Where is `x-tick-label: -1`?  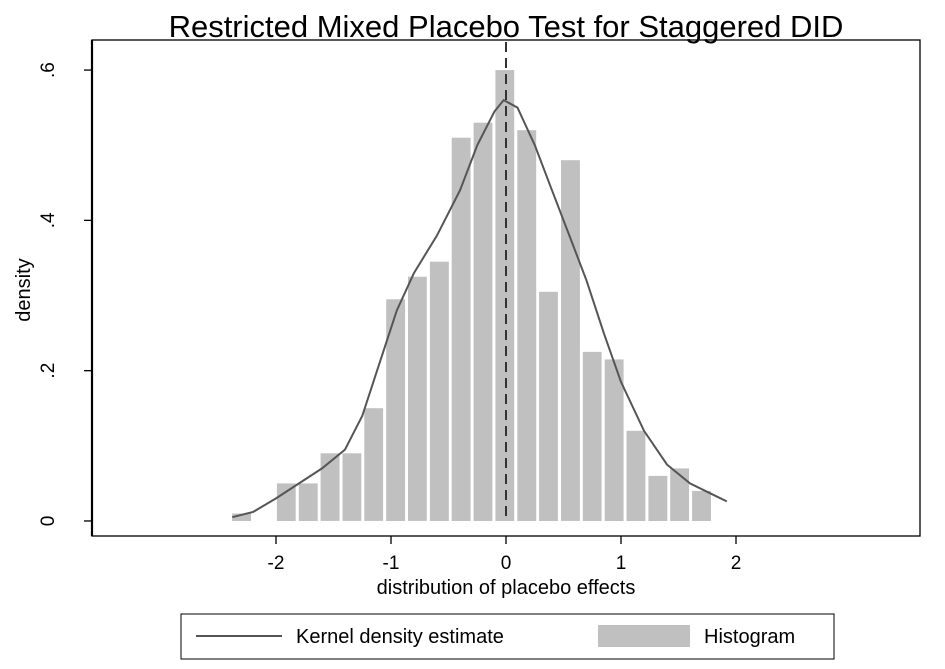
x-tick-label: -1 is located at coordinates (391, 563).